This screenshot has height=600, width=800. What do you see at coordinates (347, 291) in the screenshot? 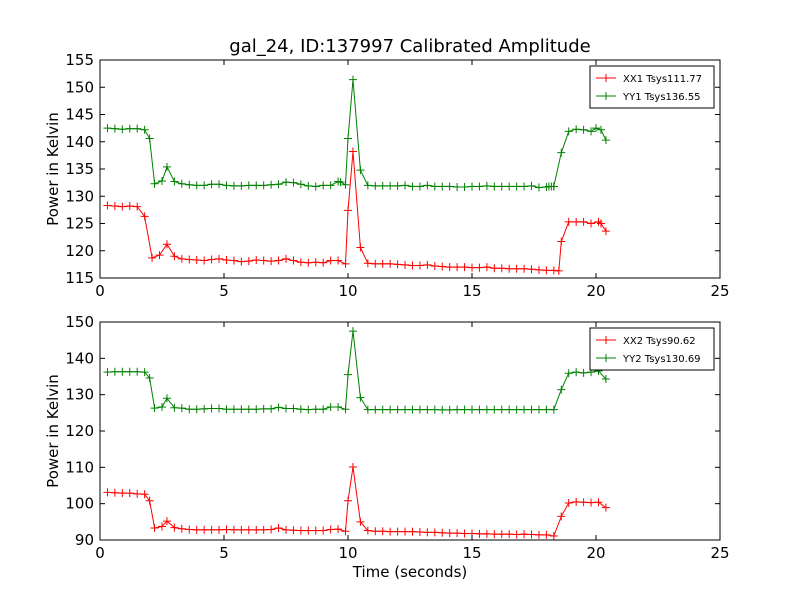
I see `x-tick-label: 10` at bounding box center [347, 291].